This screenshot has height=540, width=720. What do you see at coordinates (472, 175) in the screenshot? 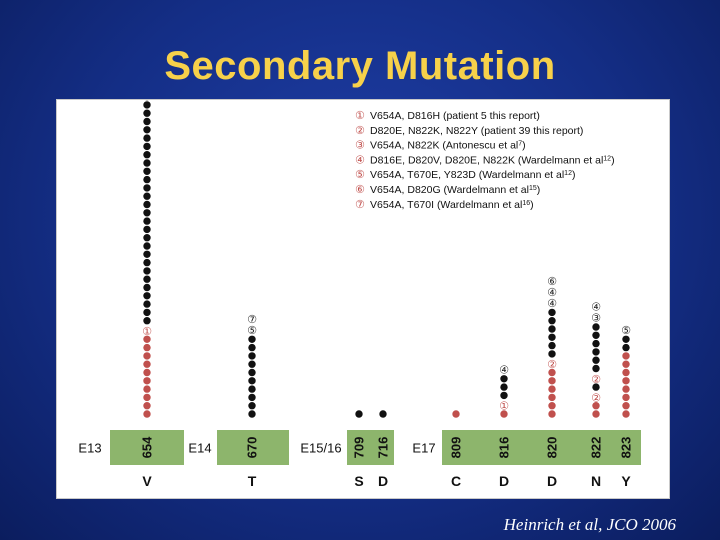
I see `legend-entry: V654A, T670E, Y823D (Wardelmann et al12)` at bounding box center [472, 175].